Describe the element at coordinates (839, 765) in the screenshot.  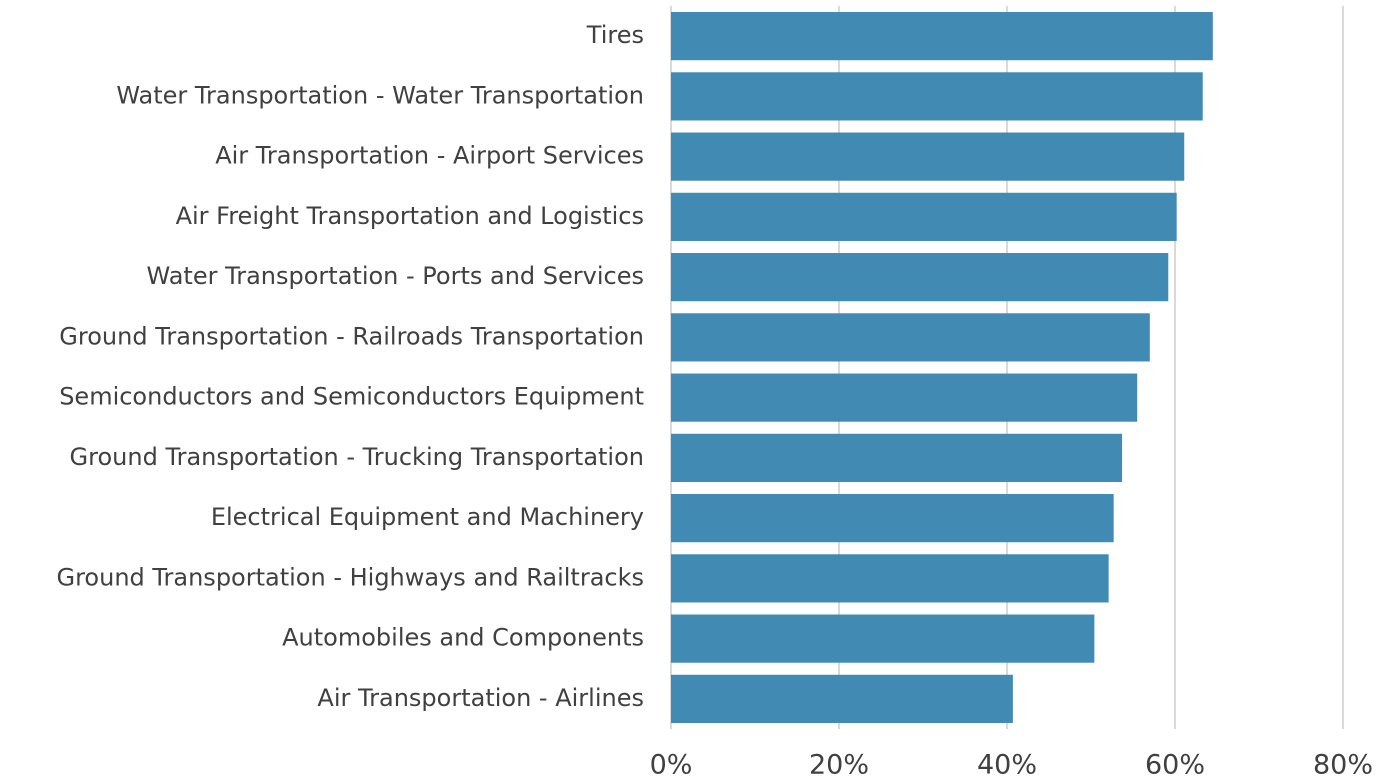
I see `x-tick-label: 20%` at that location.